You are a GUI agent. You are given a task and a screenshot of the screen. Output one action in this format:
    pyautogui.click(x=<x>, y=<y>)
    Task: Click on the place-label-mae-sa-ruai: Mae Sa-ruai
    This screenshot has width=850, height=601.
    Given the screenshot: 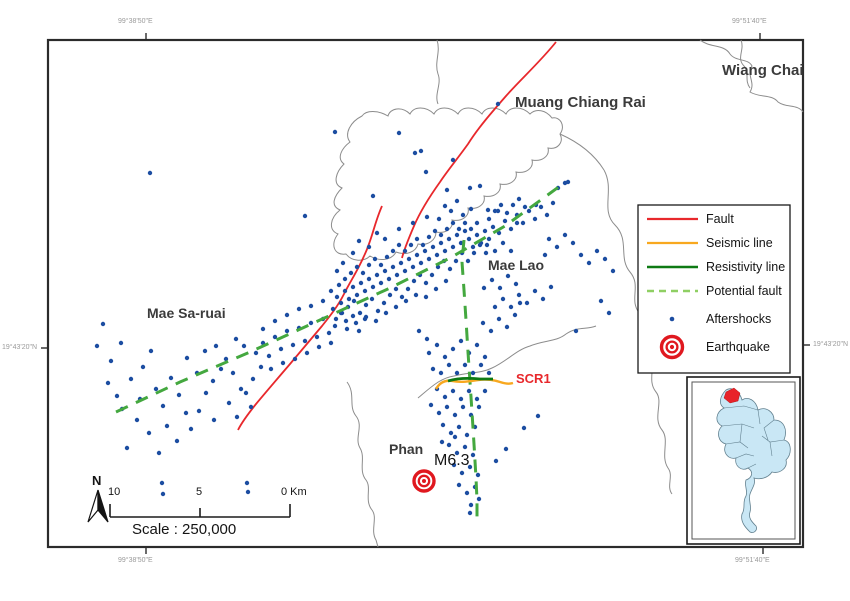 What is the action you would take?
    pyautogui.click(x=186, y=313)
    